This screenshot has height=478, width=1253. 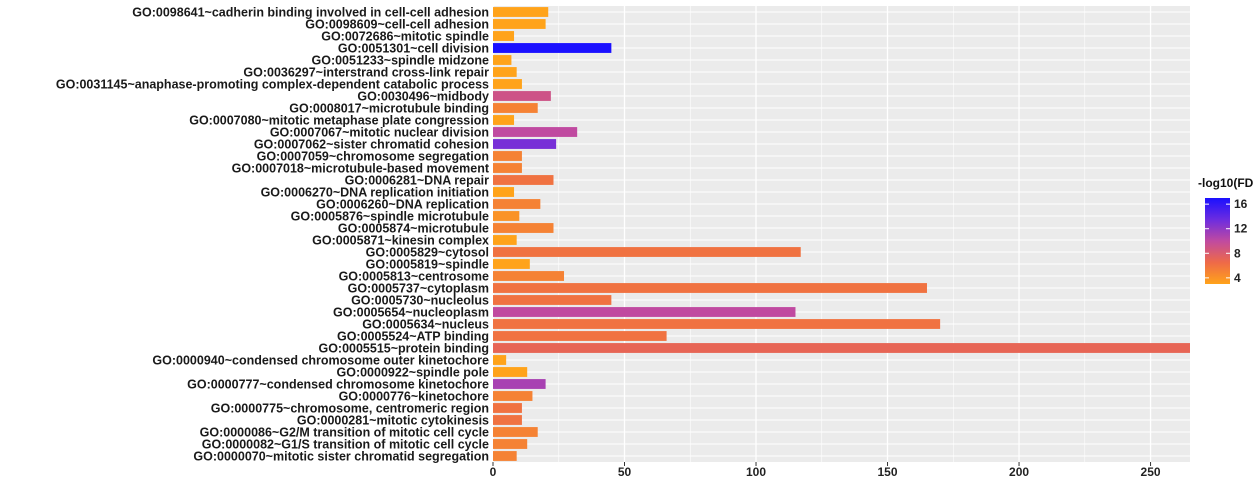 What do you see at coordinates (1225, 183) in the screenshot?
I see `legend-title: -log10(FDR)` at bounding box center [1225, 183].